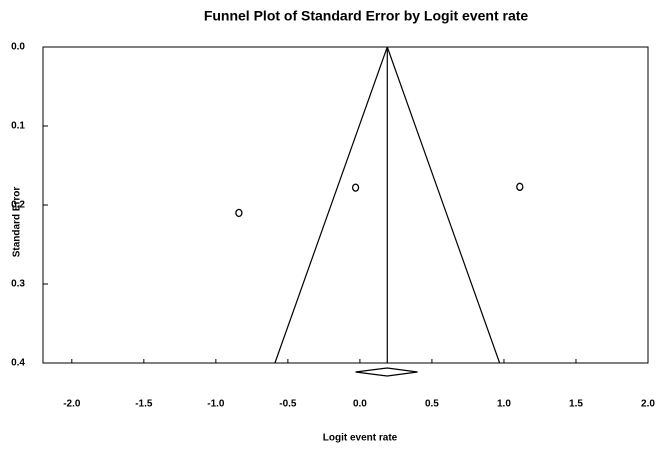 The width and height of the screenshot is (669, 452). What do you see at coordinates (18, 284) in the screenshot?
I see `y-tick-label: 0.3` at bounding box center [18, 284].